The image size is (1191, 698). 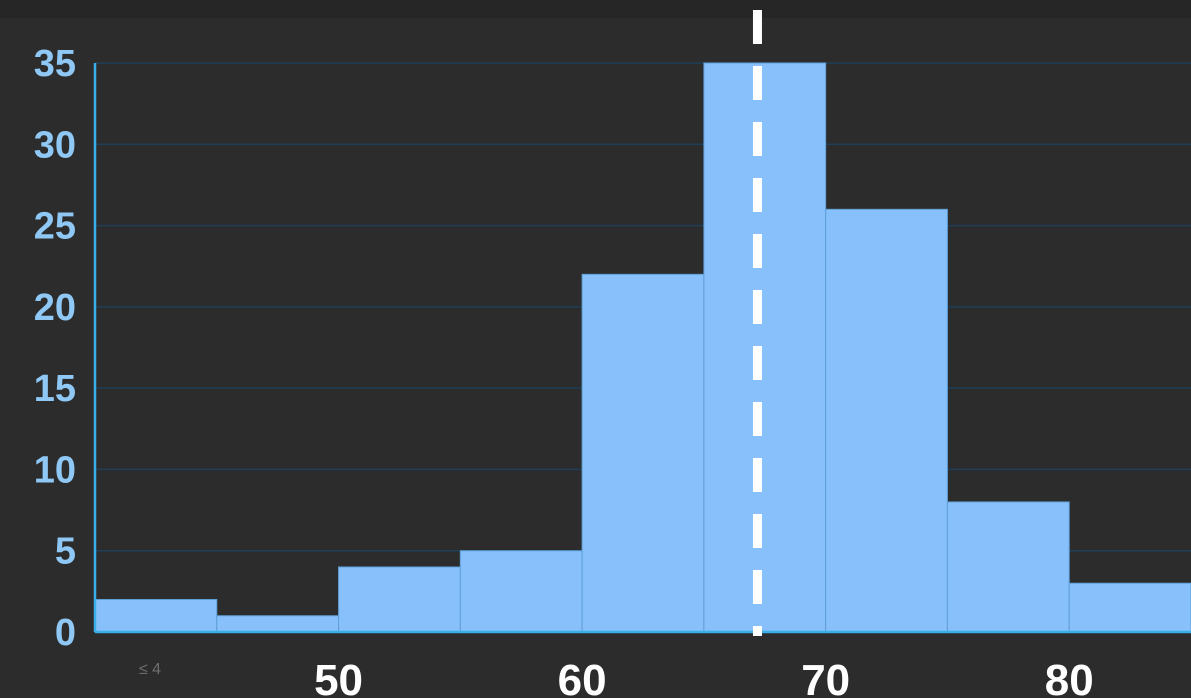 What do you see at coordinates (55, 145) in the screenshot?
I see `y-tick-label: 30` at bounding box center [55, 145].